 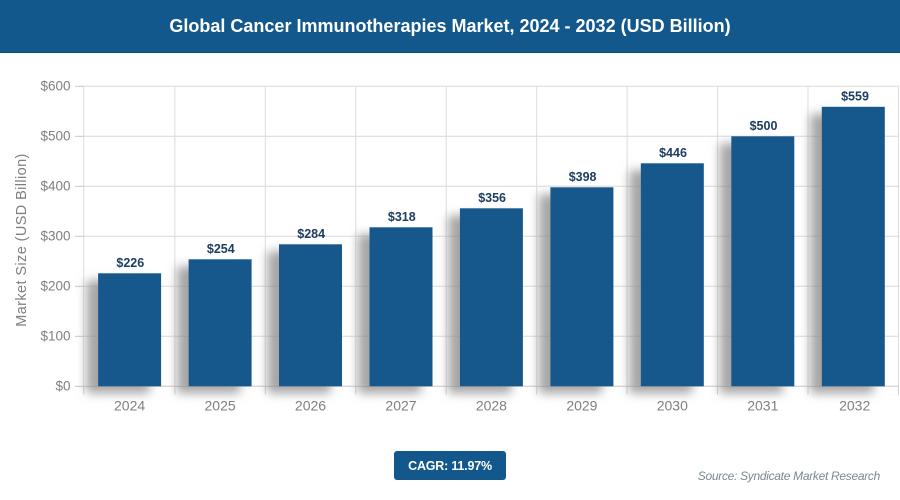 I want to click on svg-text: 2024, so click(x=129, y=405).